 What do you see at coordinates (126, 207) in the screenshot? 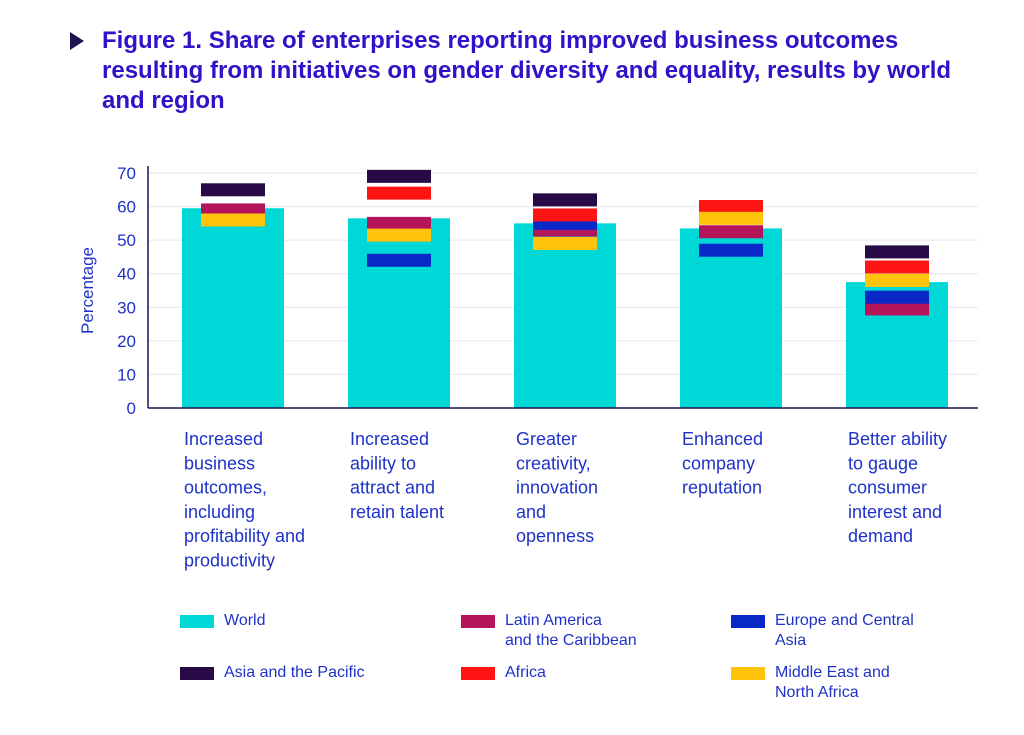
I see `y-tick-label: 60` at bounding box center [126, 207].